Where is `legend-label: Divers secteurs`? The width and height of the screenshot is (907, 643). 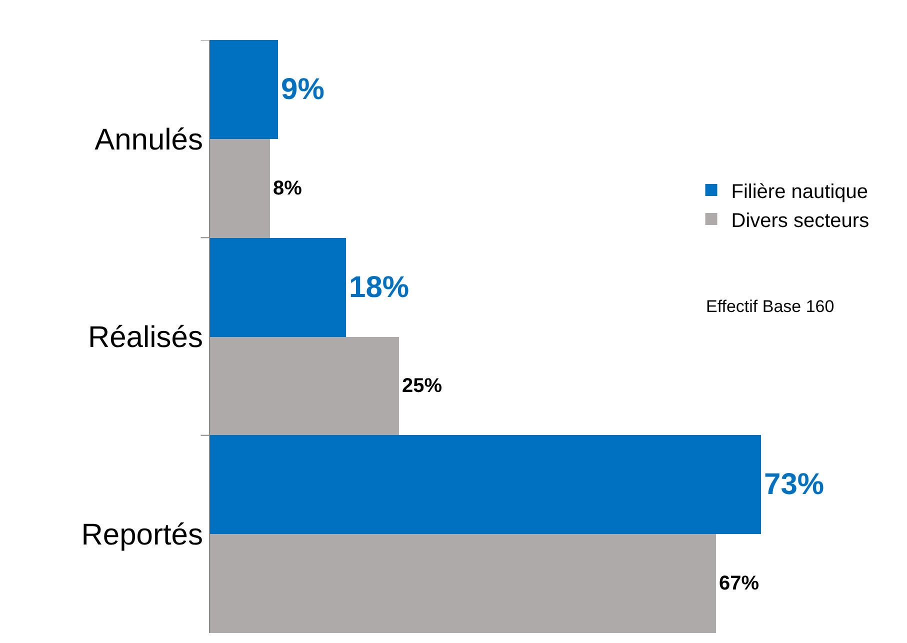
legend-label: Divers secteurs is located at coordinates (800, 221).